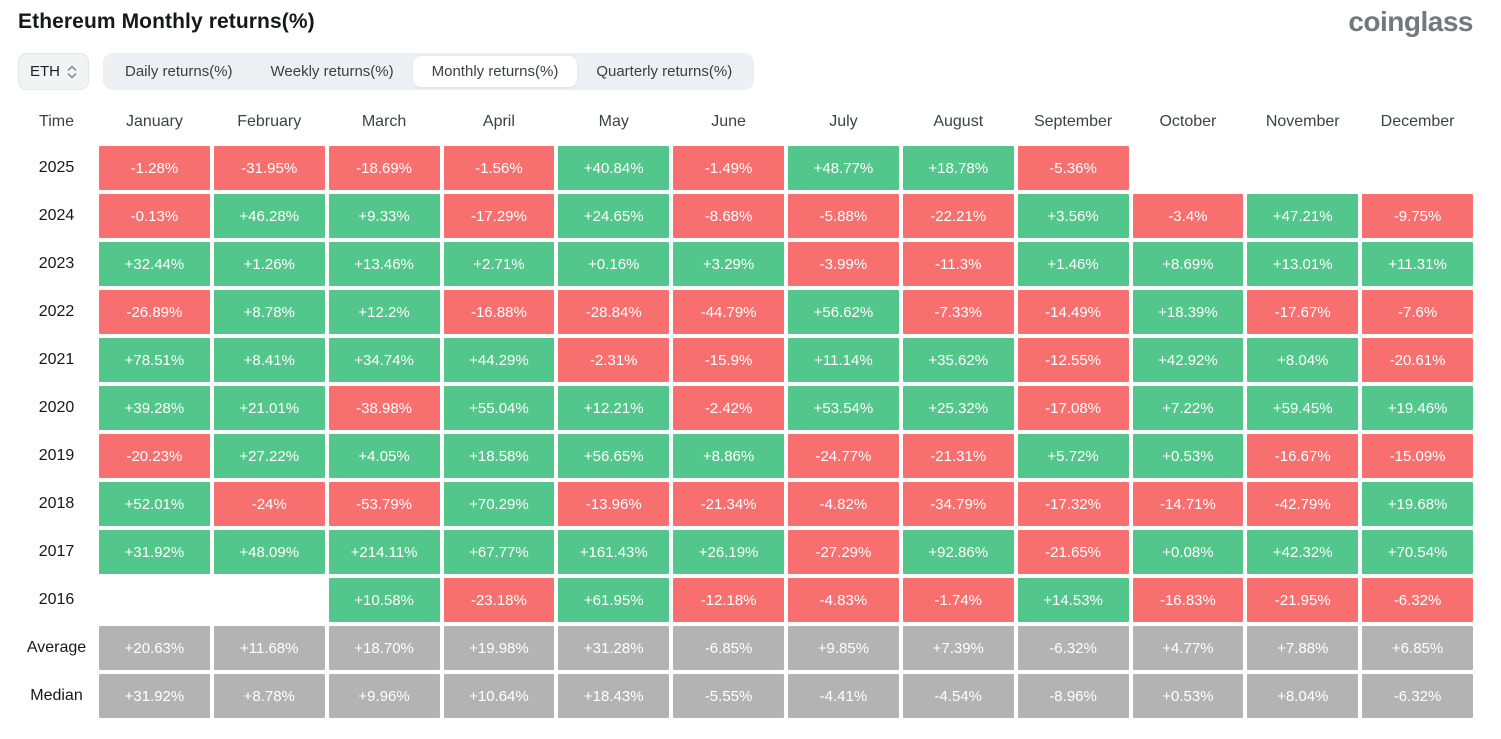 This screenshot has height=739, width=1501. I want to click on return-cell: -4.83%, so click(843, 600).